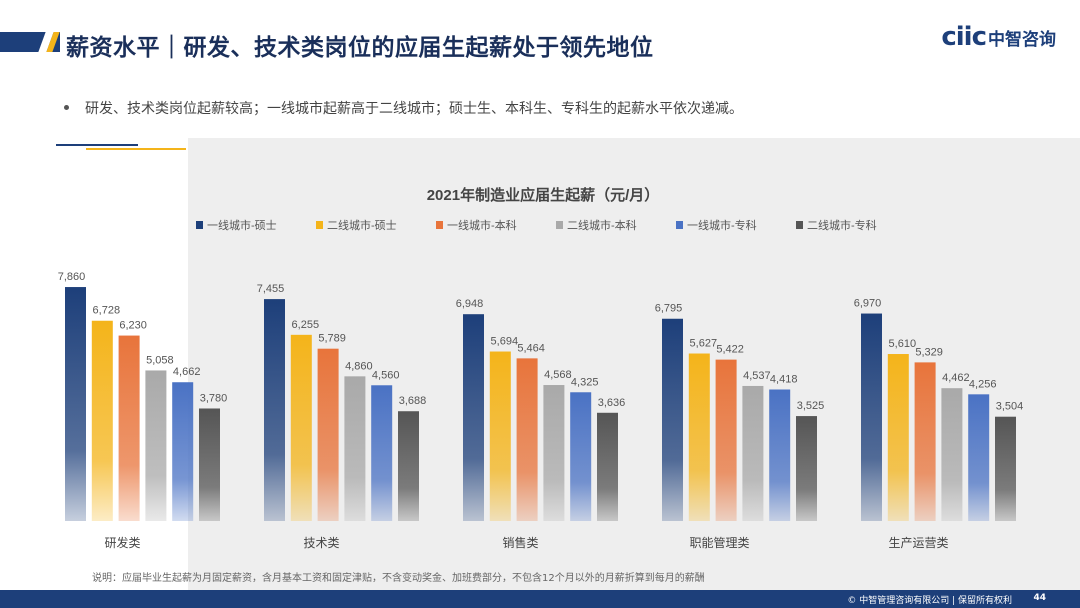  I want to click on category-label-4: 职能管理类, so click(719, 542).